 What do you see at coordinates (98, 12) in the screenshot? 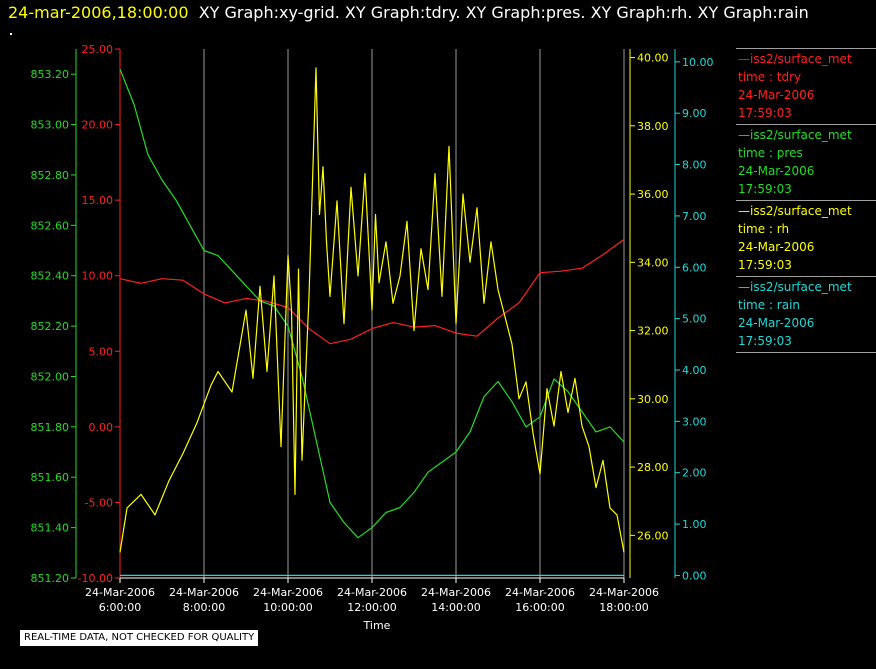
I see `header-timestamp: 24-mar-2006,18:00:00` at bounding box center [98, 12].